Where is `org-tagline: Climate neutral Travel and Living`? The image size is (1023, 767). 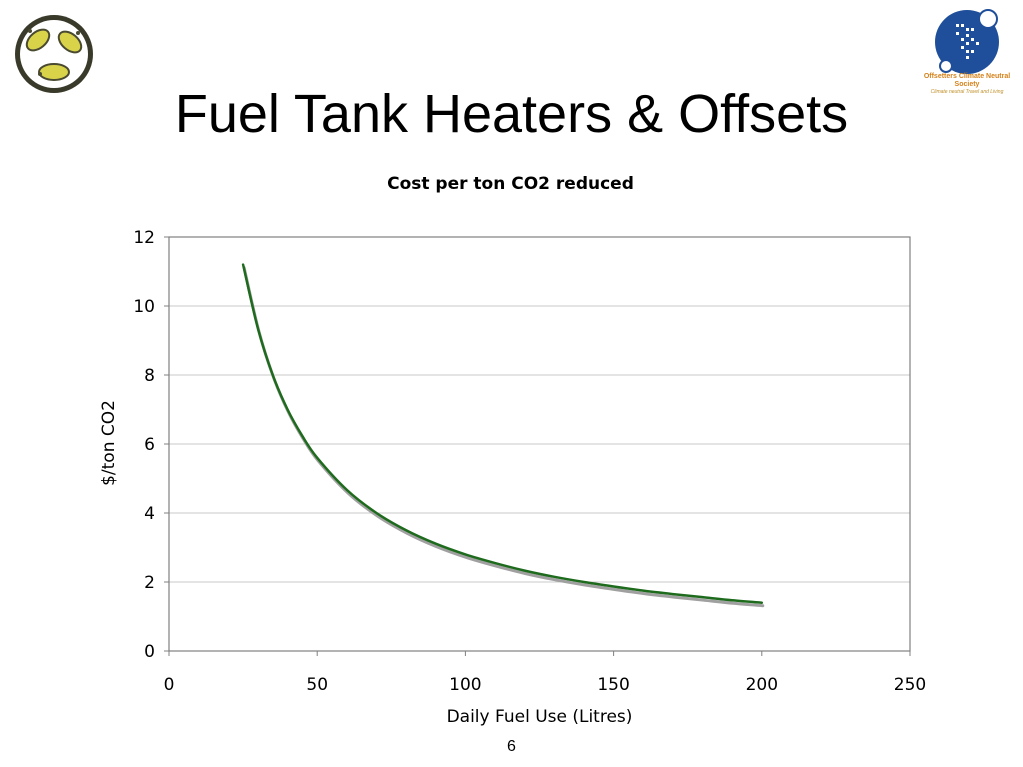 org-tagline: Climate neutral Travel and Living is located at coordinates (967, 92).